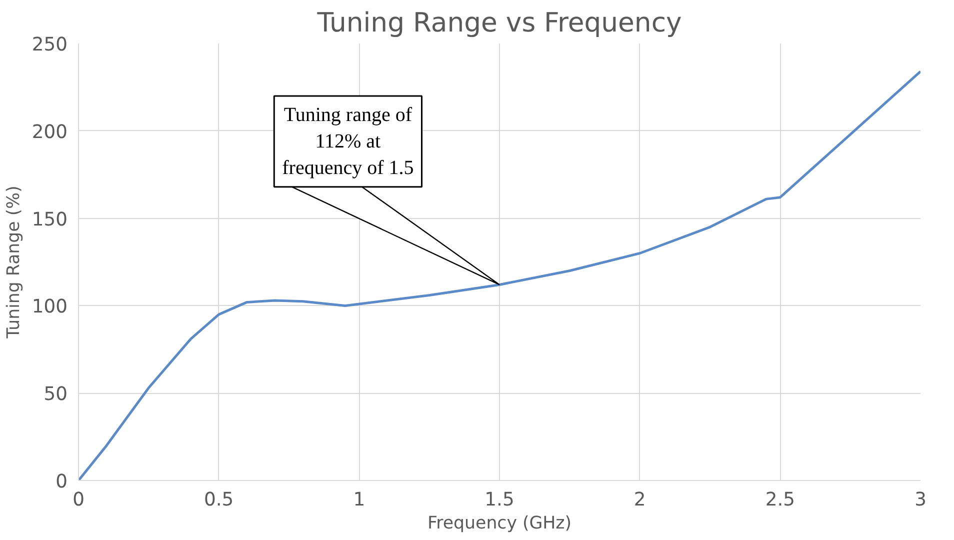  Describe the element at coordinates (348, 141) in the screenshot. I see `annotation: Tuning range of 112% at frequency of 1.5` at that location.